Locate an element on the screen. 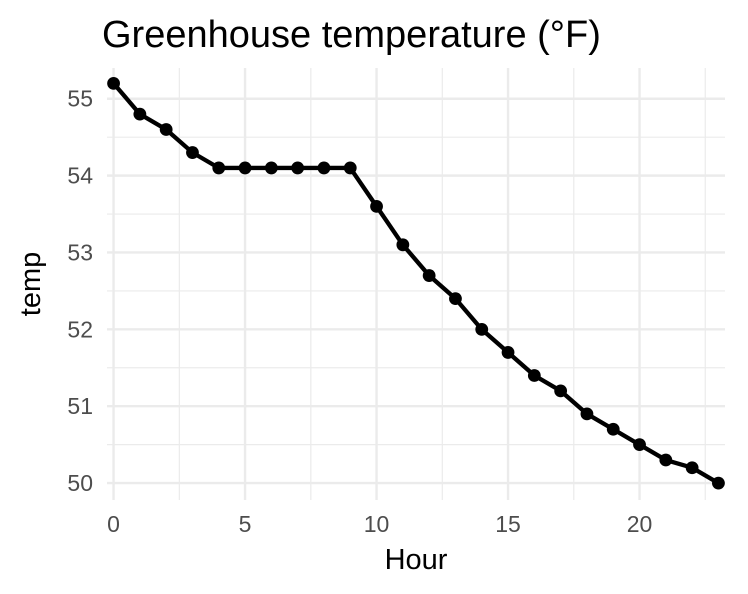 Image resolution: width=748 pixels, height=594 pixels. x-axis-title: Hour is located at coordinates (416, 560).